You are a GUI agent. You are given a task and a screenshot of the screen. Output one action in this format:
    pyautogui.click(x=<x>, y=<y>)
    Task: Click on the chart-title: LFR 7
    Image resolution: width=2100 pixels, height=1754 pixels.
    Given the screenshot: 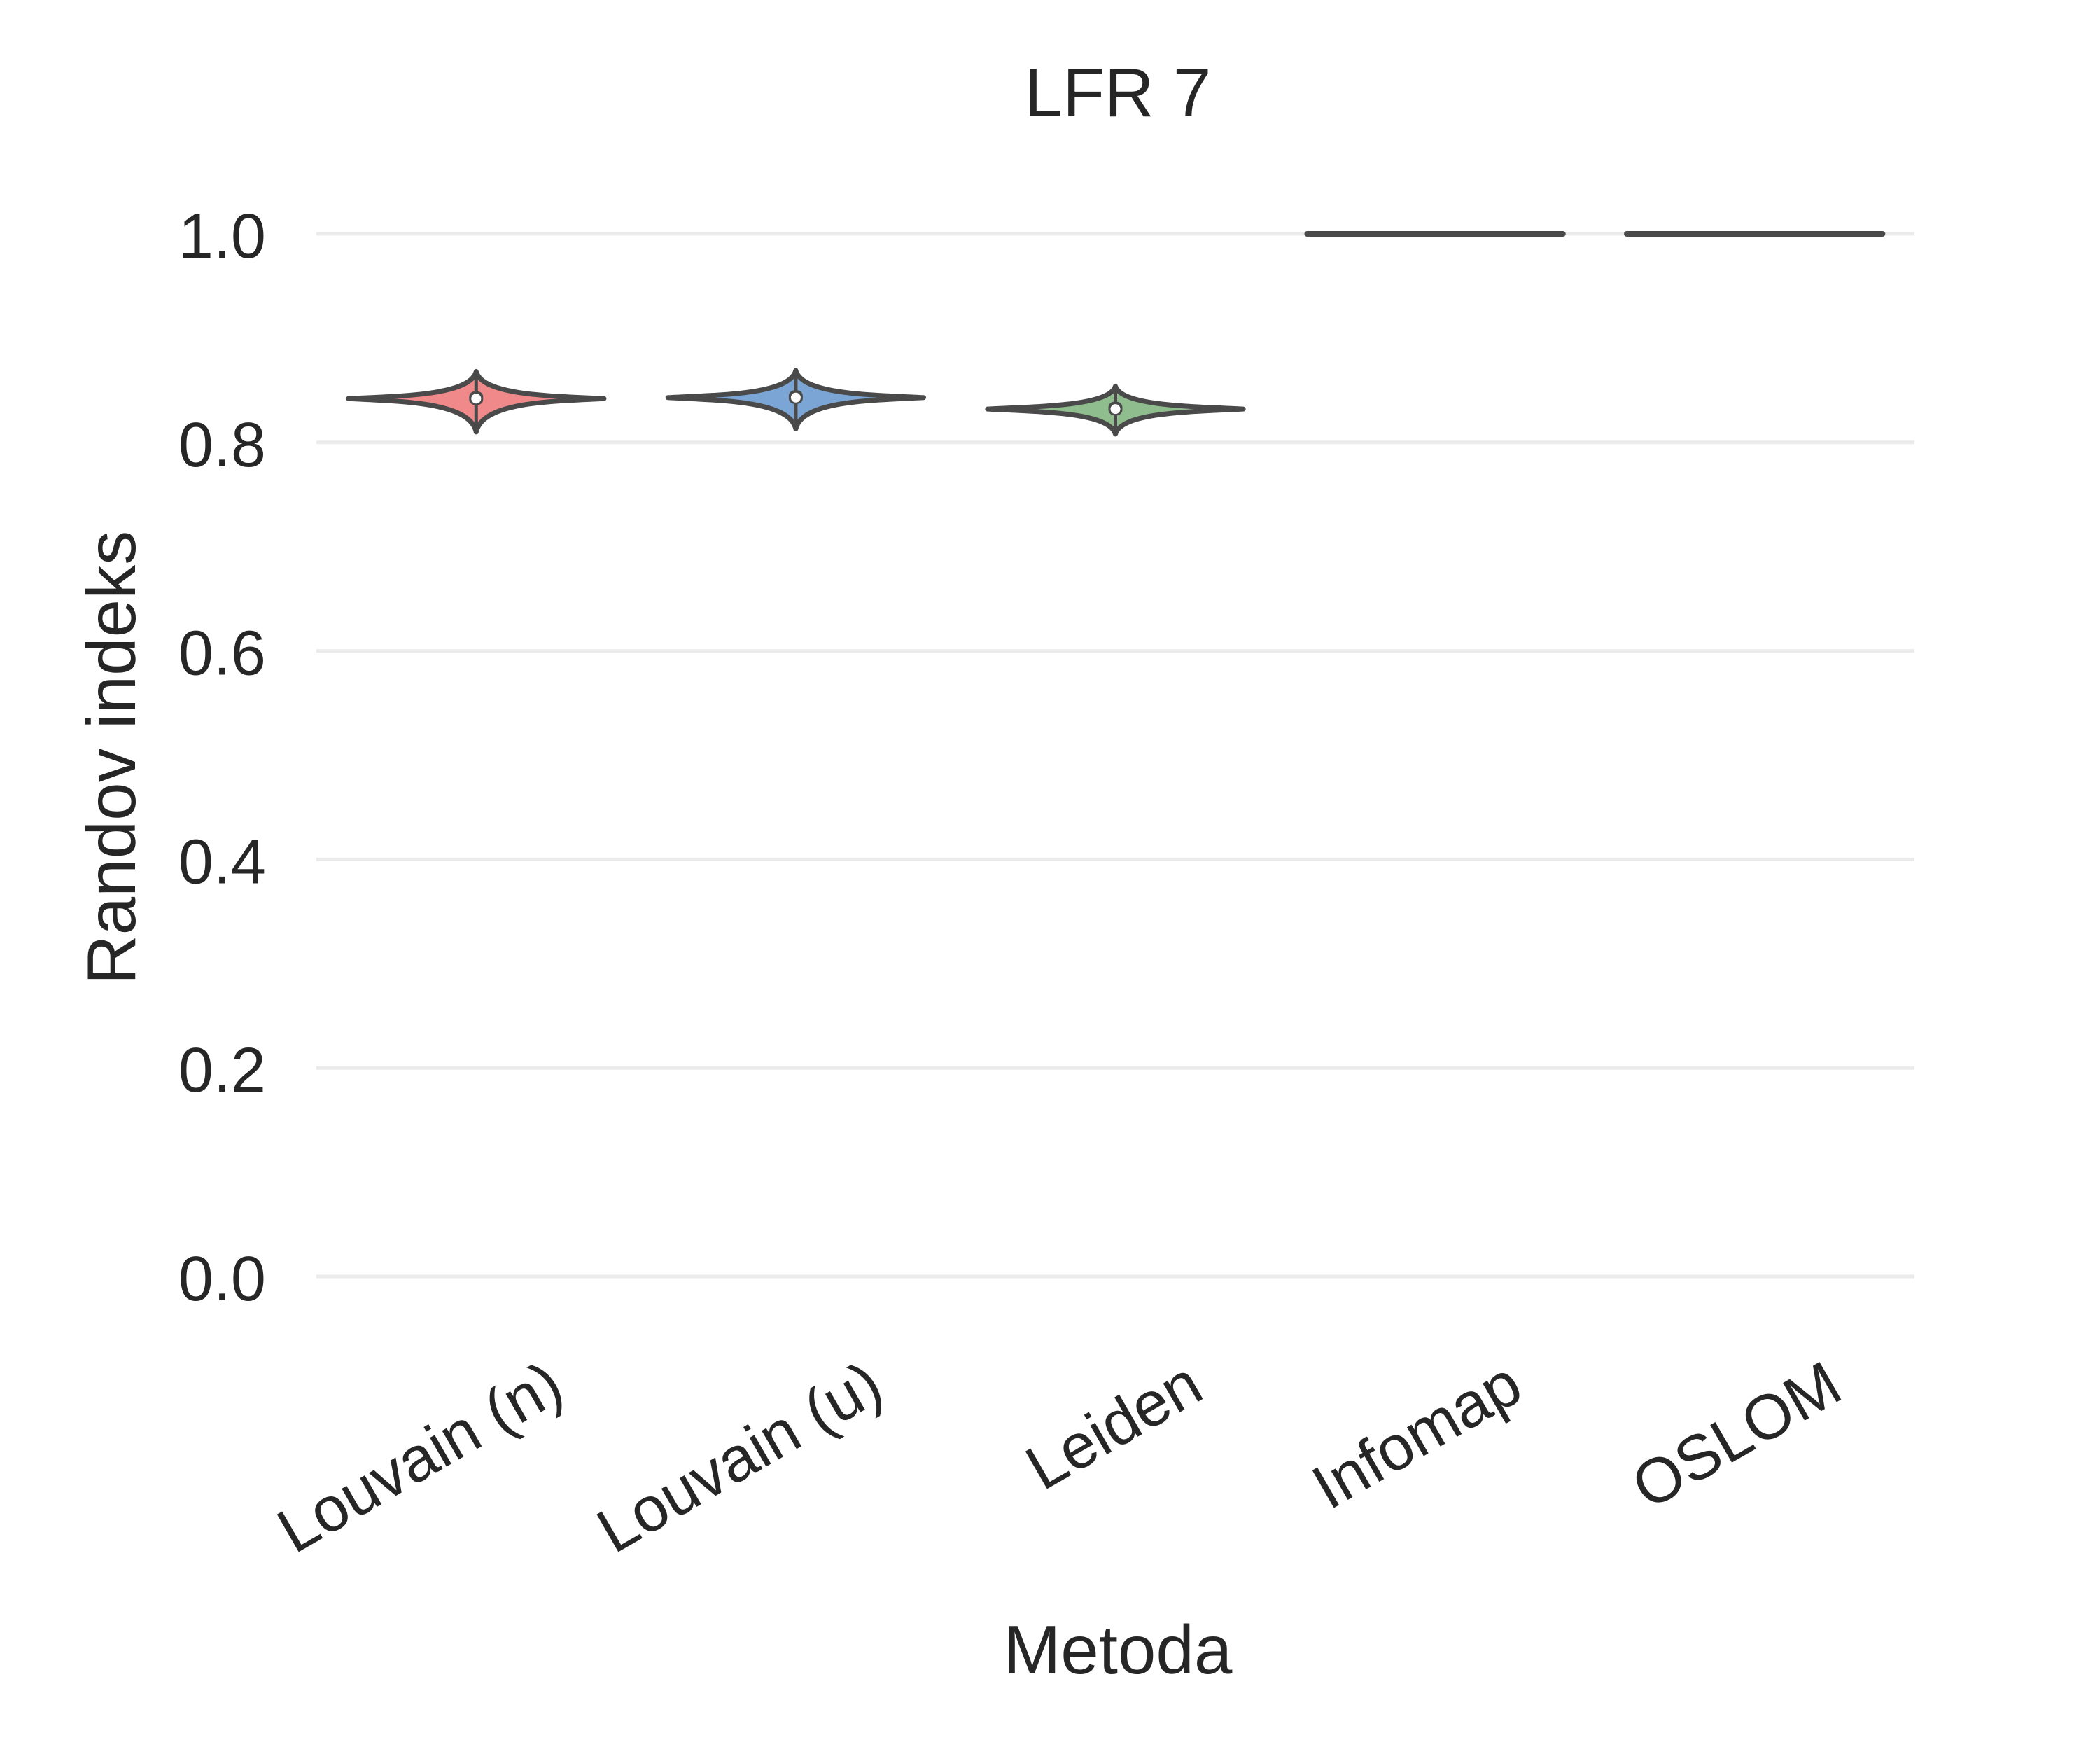 What is the action you would take?
    pyautogui.click(x=1118, y=92)
    